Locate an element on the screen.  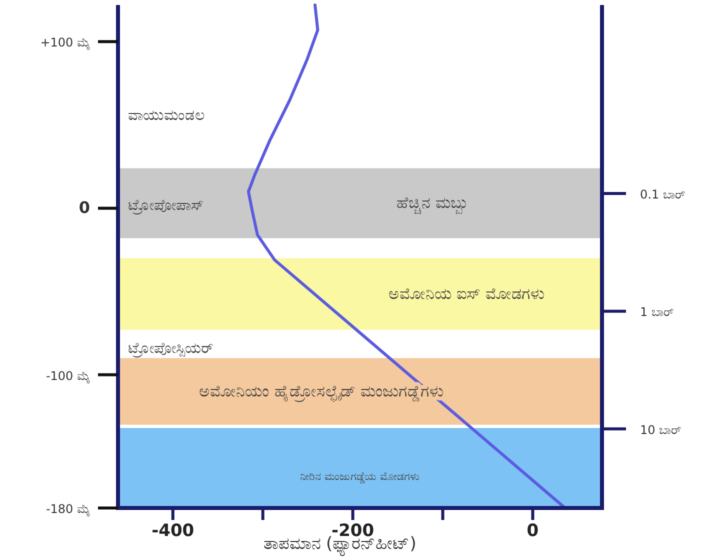
y2-tick-label: 0.1 ಬಾರ್ is located at coordinates (662, 195).